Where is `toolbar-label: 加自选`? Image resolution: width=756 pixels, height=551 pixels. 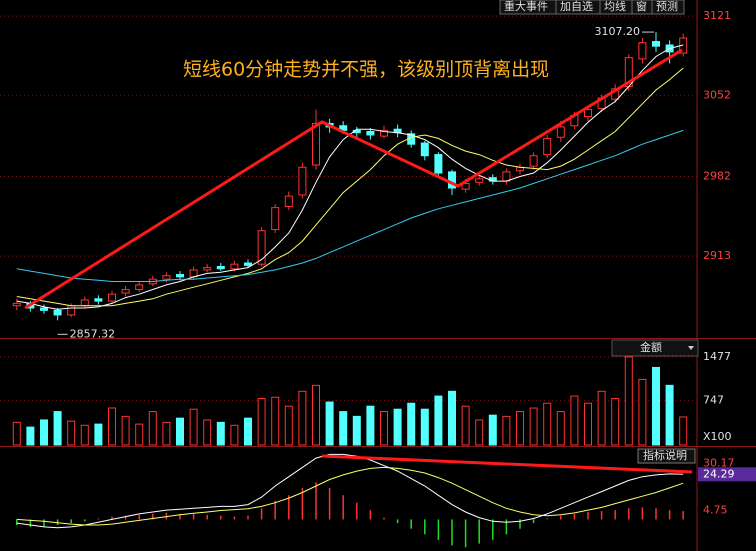 toolbar-label: 加自选 is located at coordinates (576, 6).